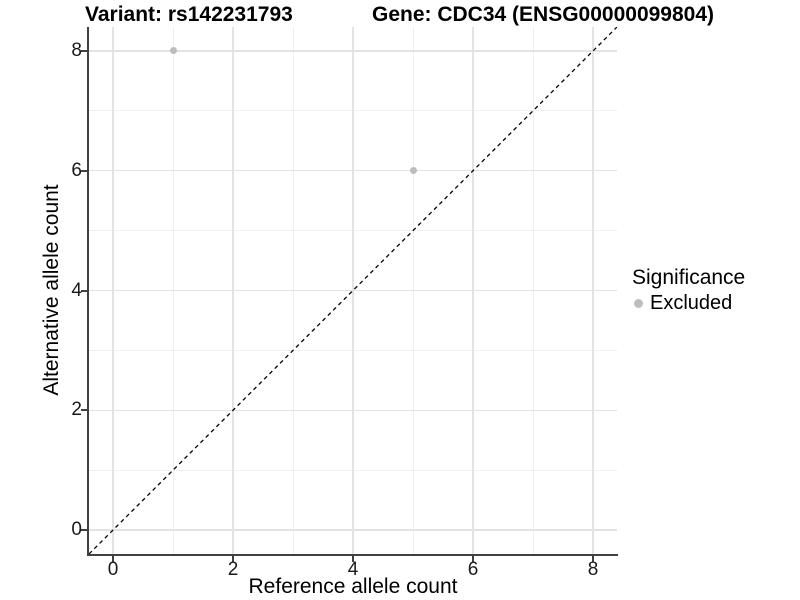 Image resolution: width=800 pixels, height=600 pixels. Describe the element at coordinates (352, 555) in the screenshot. I see `x-axis-line` at that location.